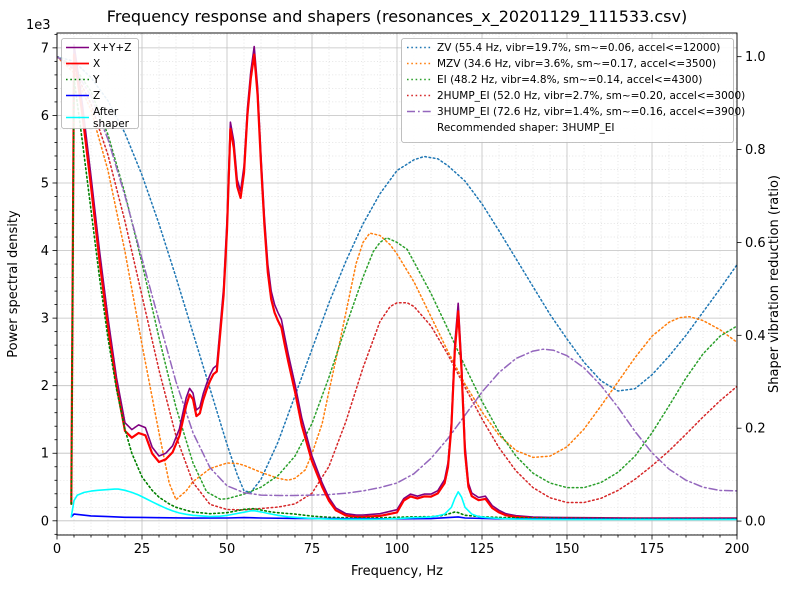 This screenshot has width=800, height=604. Describe the element at coordinates (227, 549) in the screenshot. I see `x-tick-label: 50` at that location.